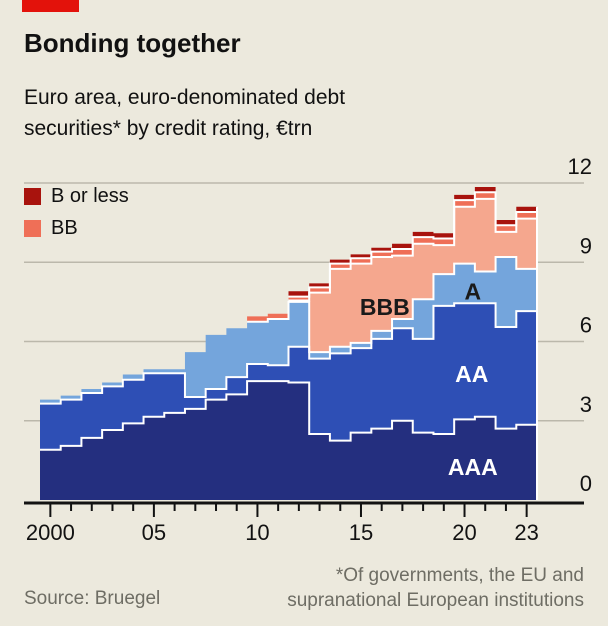 This screenshot has height=626, width=608. What do you see at coordinates (464, 532) in the screenshot?
I see `x-tick-label-20: 20` at bounding box center [464, 532].